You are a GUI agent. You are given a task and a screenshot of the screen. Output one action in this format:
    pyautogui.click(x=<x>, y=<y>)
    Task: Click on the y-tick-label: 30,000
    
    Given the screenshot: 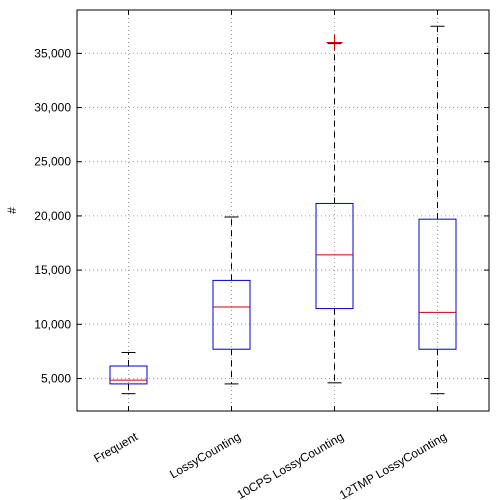 What is the action you would take?
    pyautogui.click(x=52, y=108)
    